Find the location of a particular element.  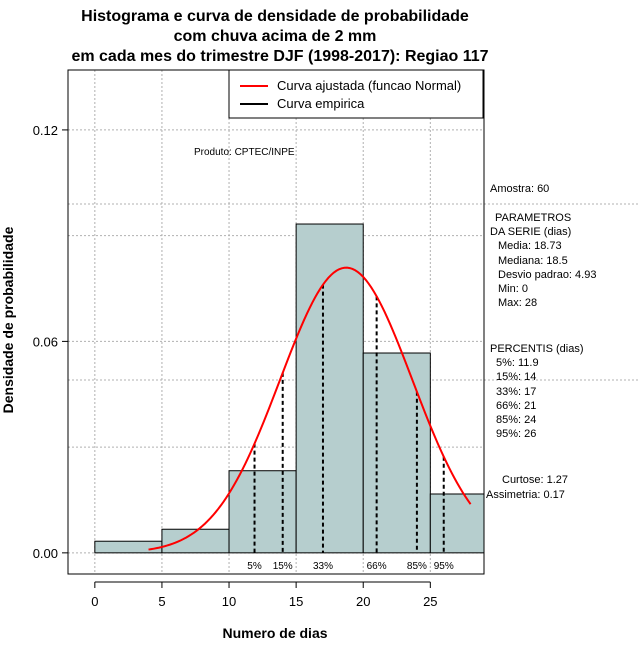

percentile-label: 33% is located at coordinates (323, 566).